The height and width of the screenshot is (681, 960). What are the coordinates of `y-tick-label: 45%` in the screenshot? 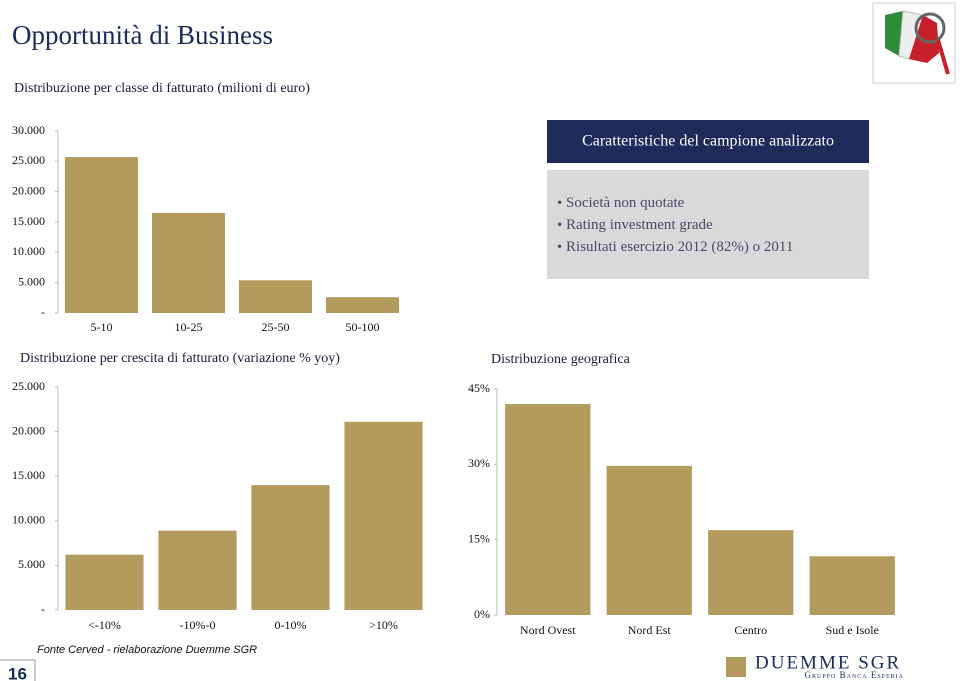 It's located at (479, 388).